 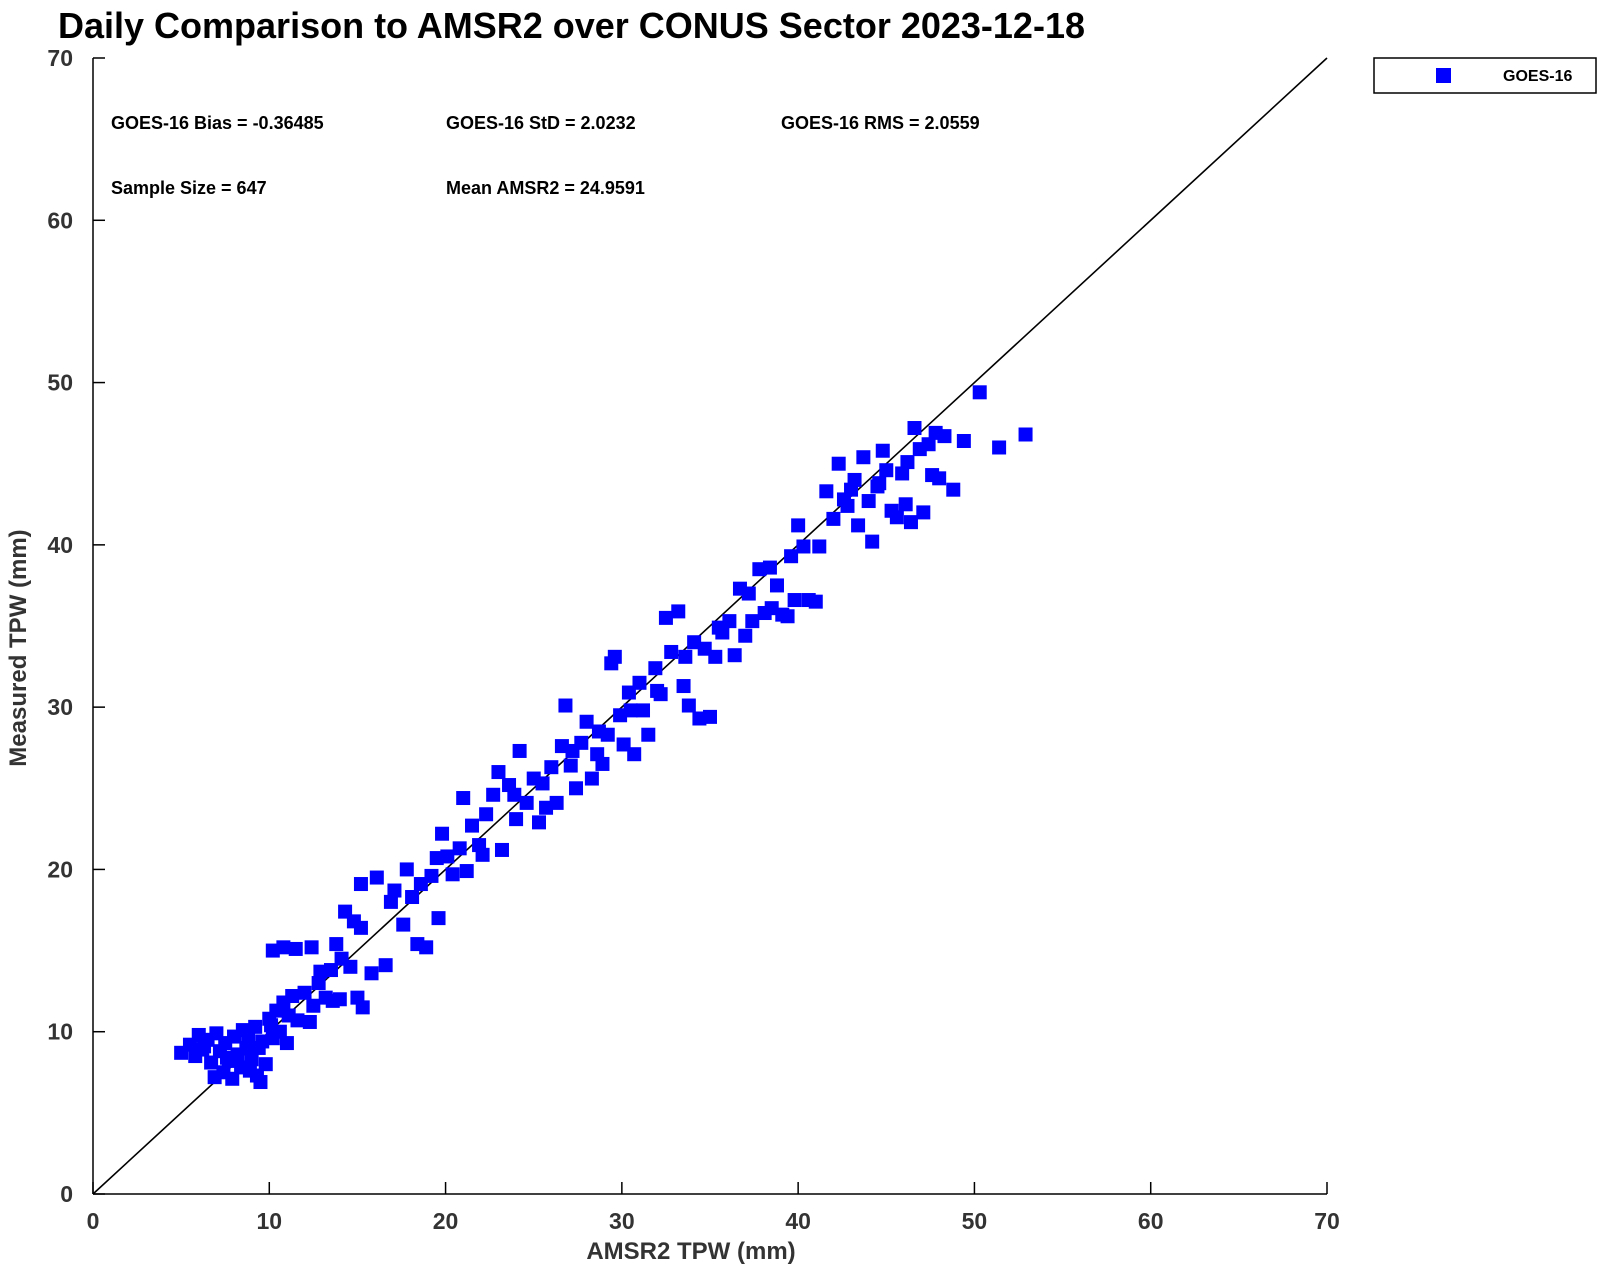 I want to click on y-axis-label: Measured TPW (mm), so click(x=18, y=647).